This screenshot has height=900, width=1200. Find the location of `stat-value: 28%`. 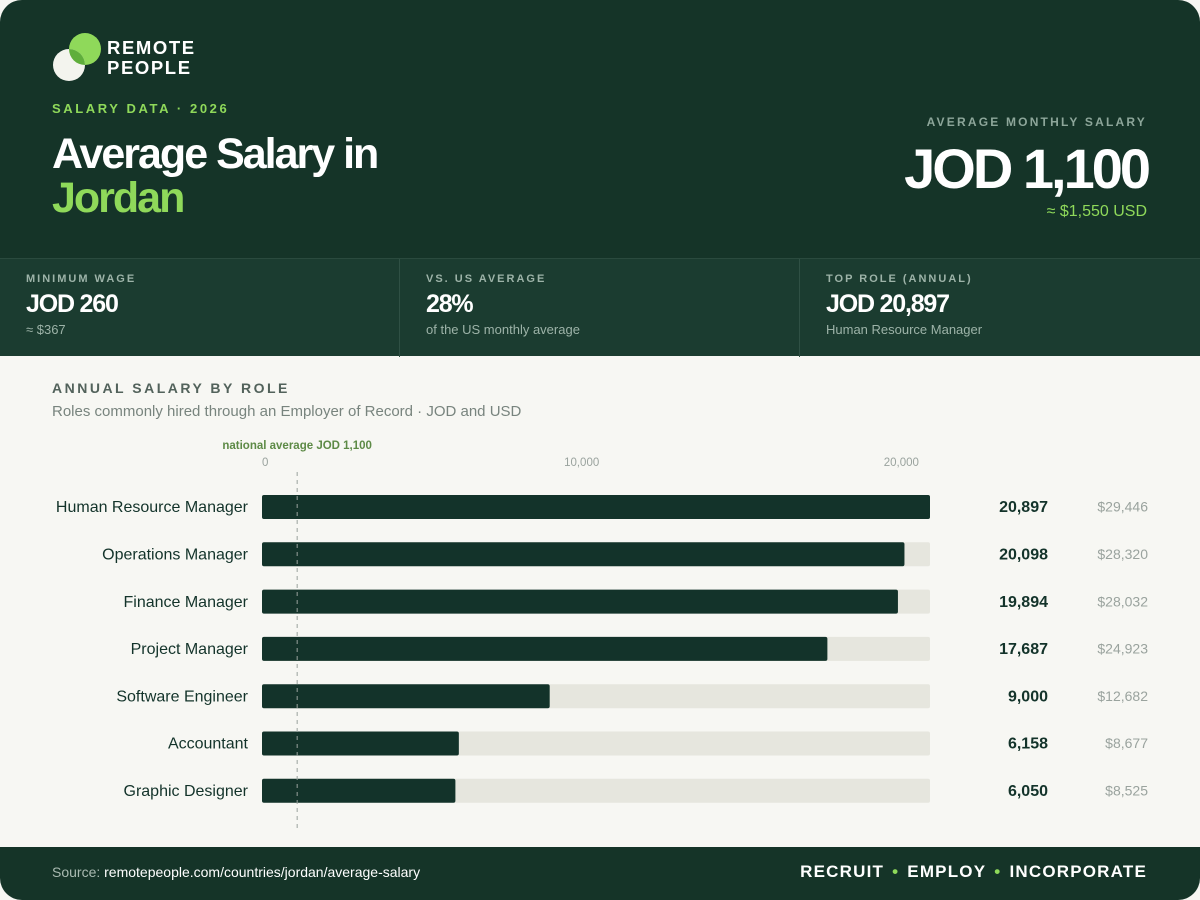

stat-value: 28% is located at coordinates (450, 304).